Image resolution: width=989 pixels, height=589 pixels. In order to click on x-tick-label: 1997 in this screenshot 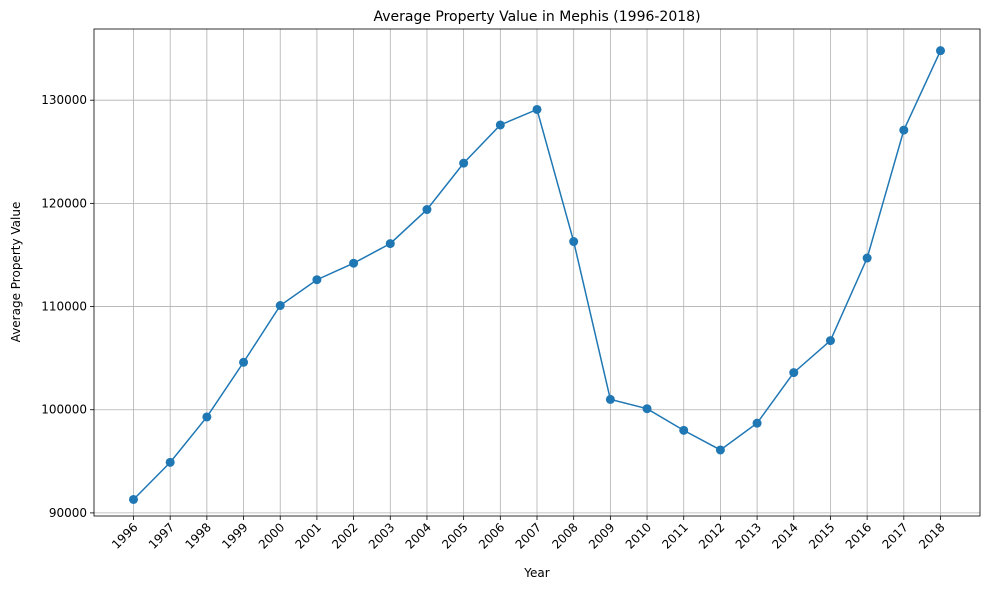, I will do `click(161, 535)`.